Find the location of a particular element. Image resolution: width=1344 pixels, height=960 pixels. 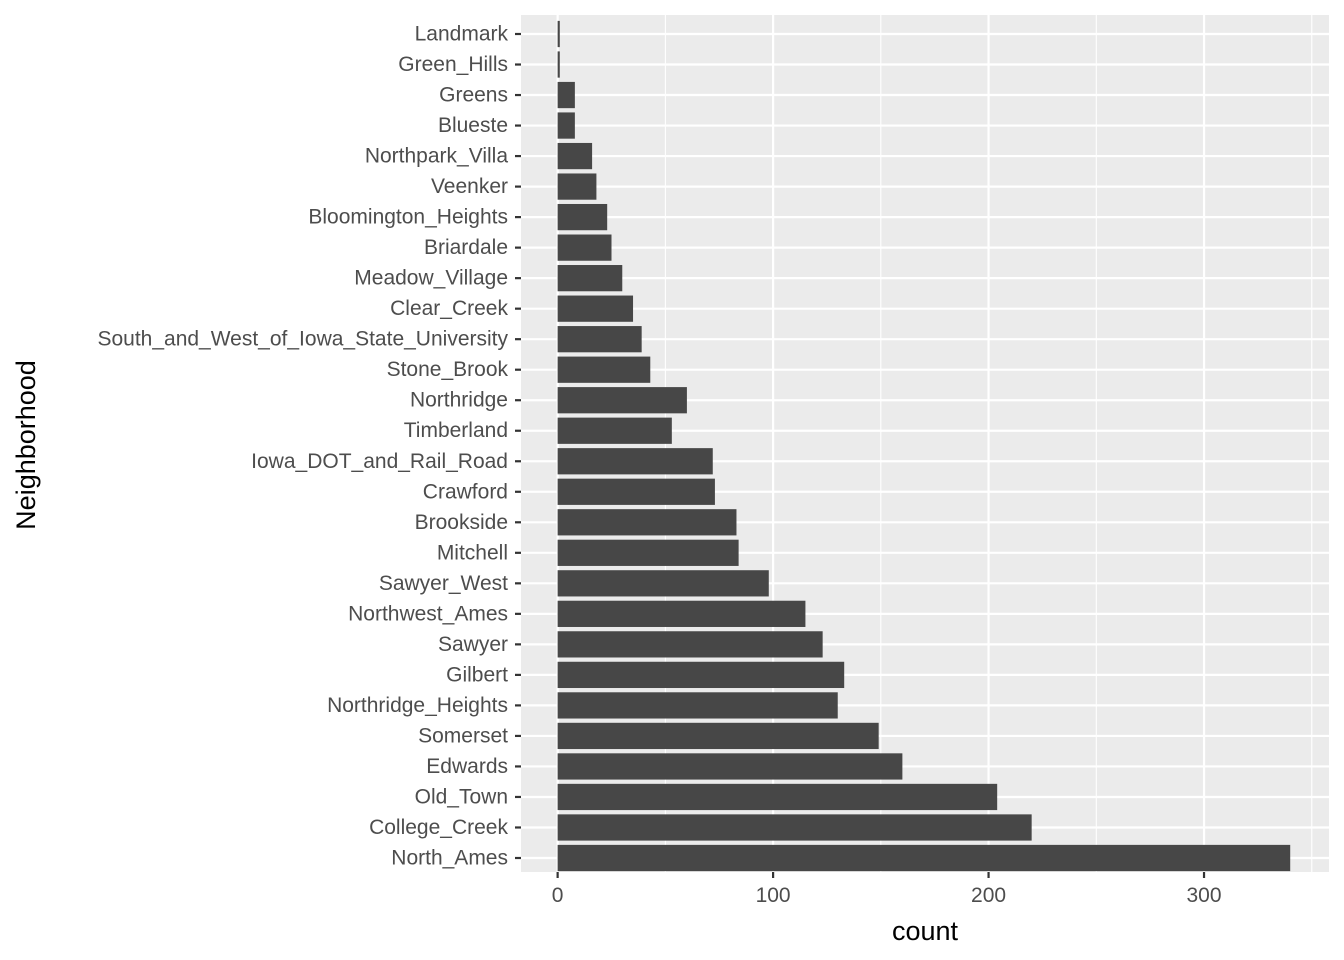

y-tick-label: Briardale is located at coordinates (466, 247).